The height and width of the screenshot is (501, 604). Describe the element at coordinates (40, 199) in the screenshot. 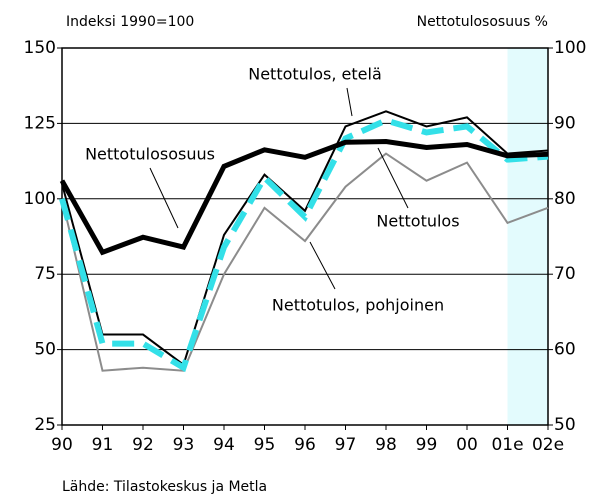

I see `y-tick-label: 100` at that location.